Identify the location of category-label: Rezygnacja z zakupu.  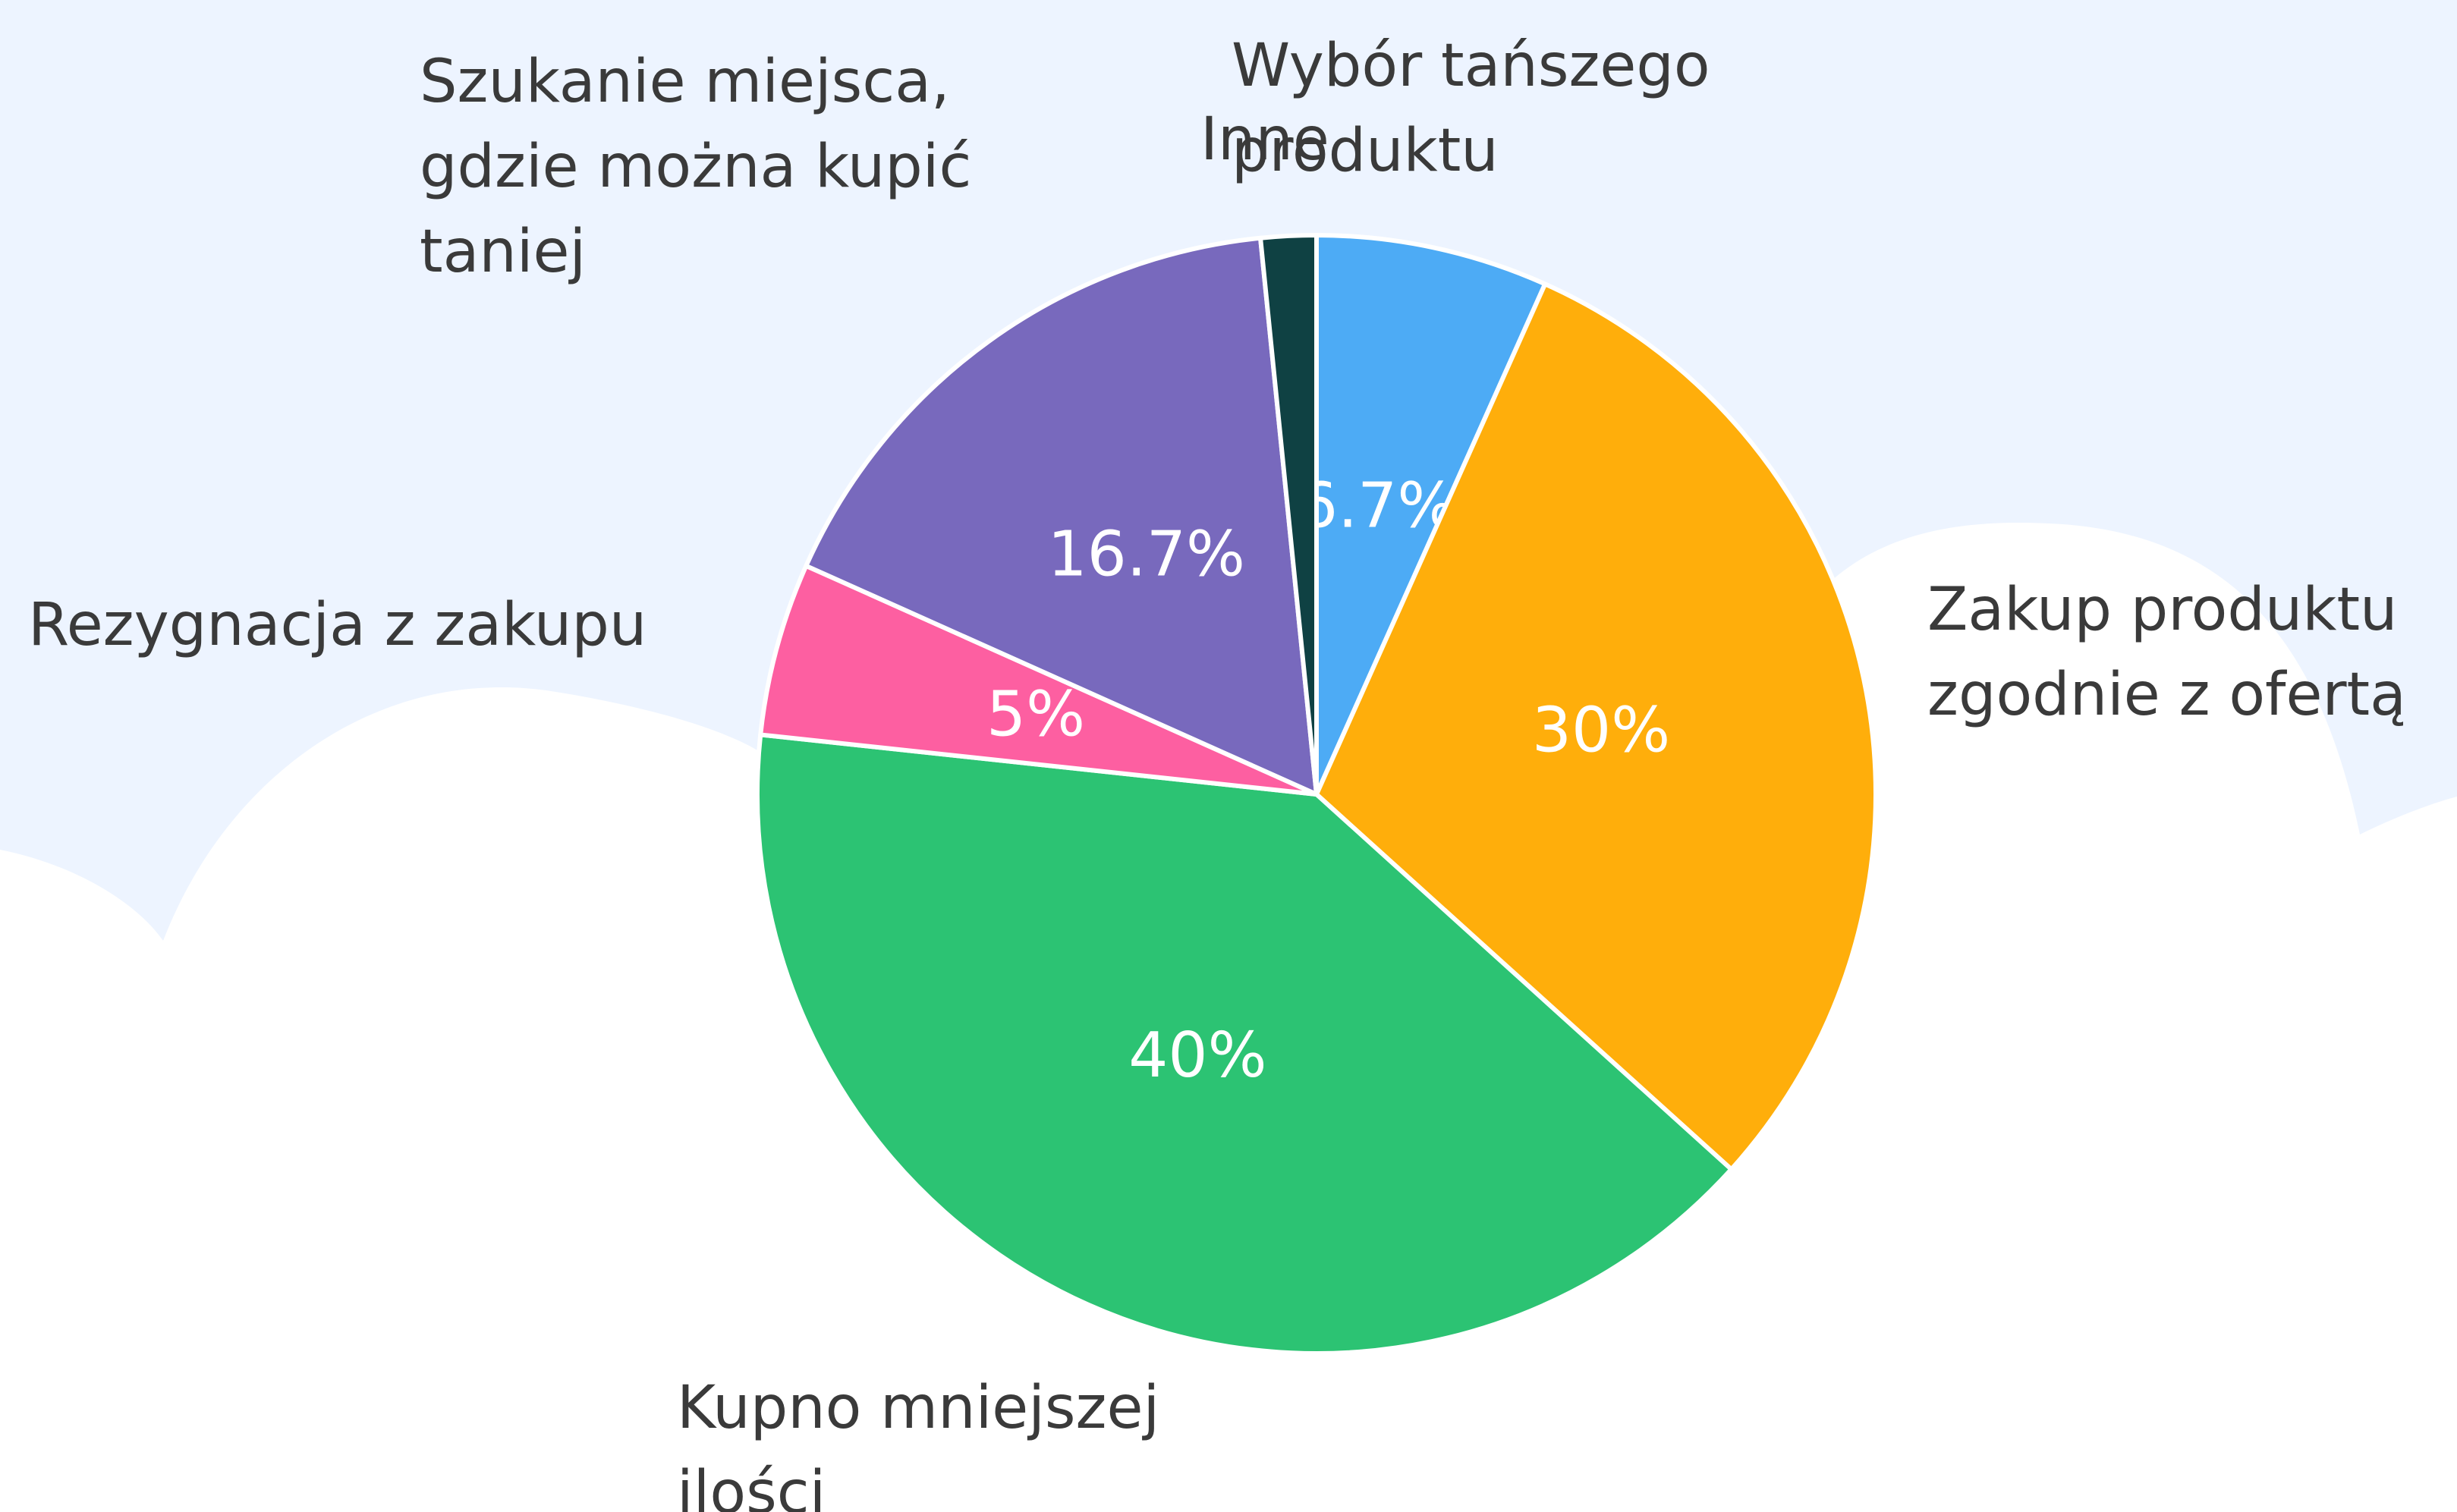
(337, 625).